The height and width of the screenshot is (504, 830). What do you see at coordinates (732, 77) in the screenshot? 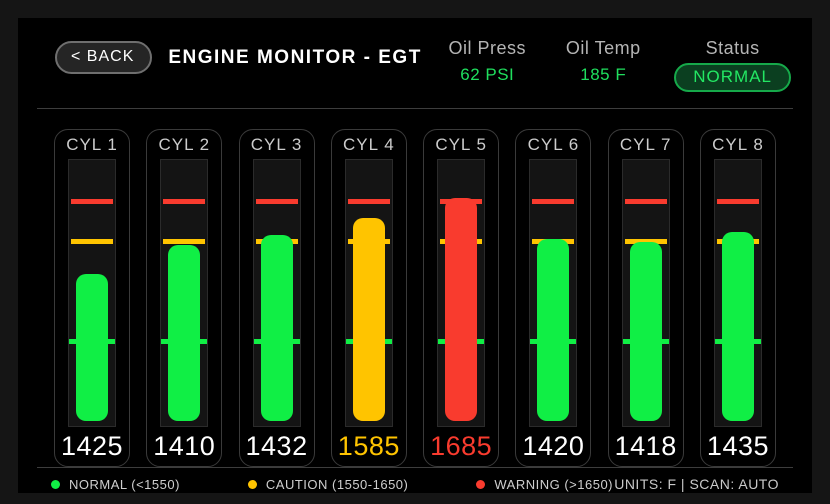
I see `status-badge: NORMAL` at bounding box center [732, 77].